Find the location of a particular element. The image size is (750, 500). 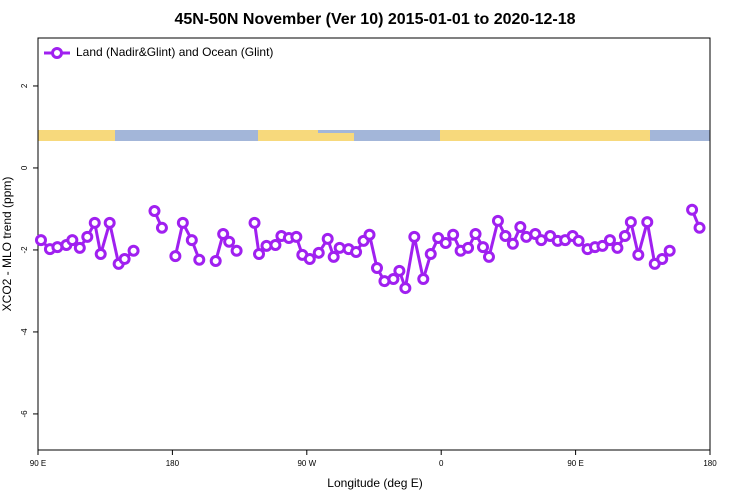

x-tick-label: 90 W is located at coordinates (306, 463).